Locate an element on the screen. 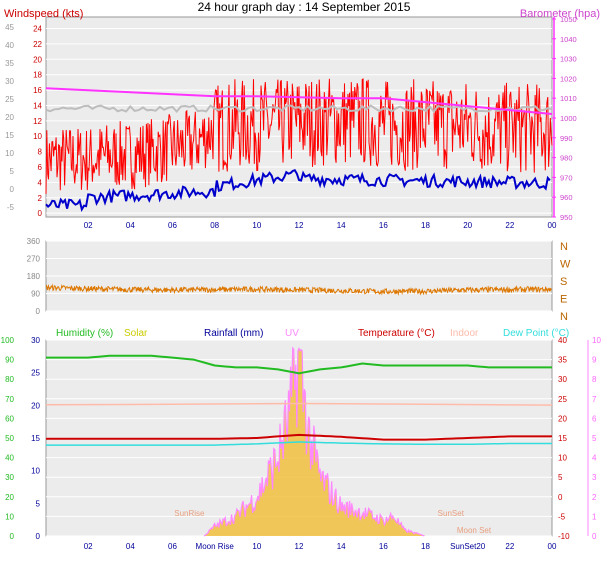 This screenshot has height=561, width=608. humidity-tick-label: 40 is located at coordinates (9, 458).